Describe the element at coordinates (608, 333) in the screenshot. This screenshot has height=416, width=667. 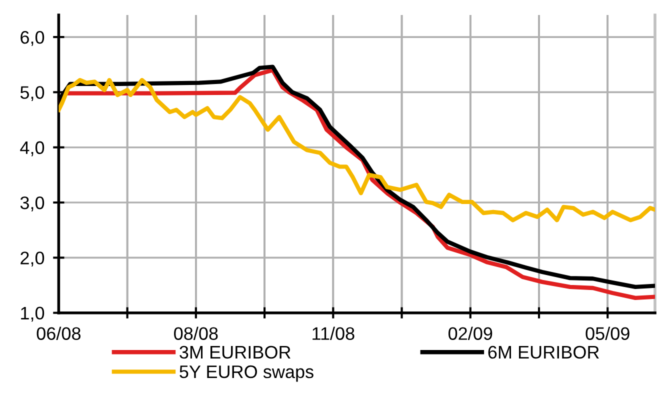
I see `x-tick-label: 05/09` at that location.